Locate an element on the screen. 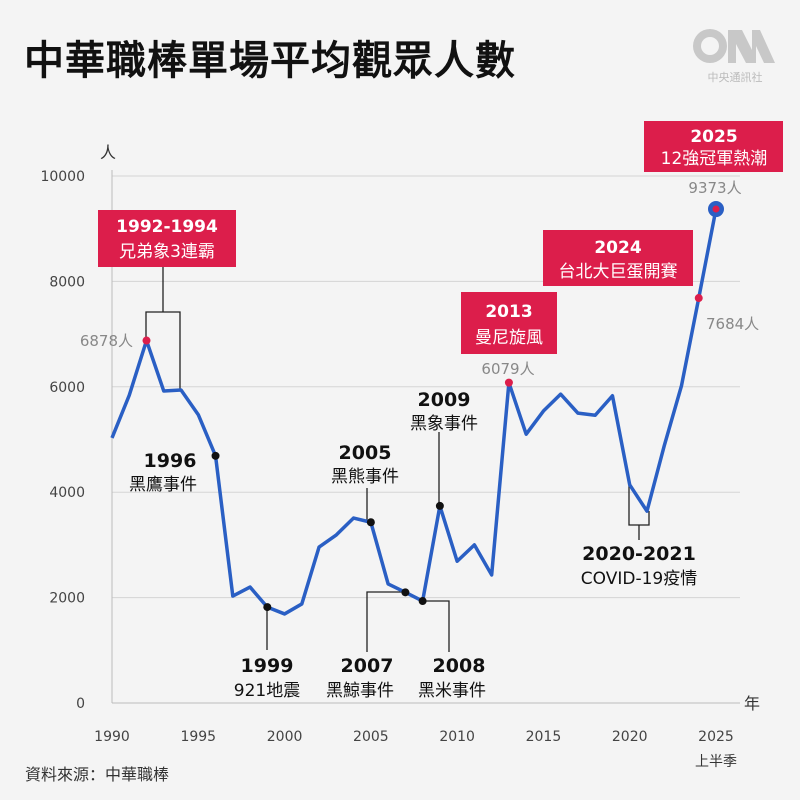  annotation-year: 1992-1994 is located at coordinates (167, 227).